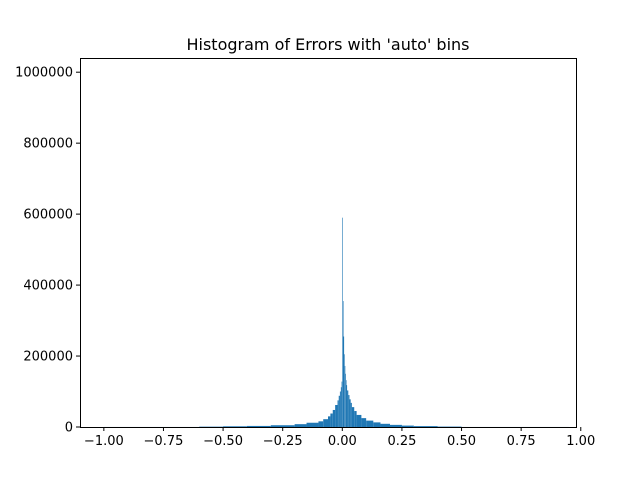 Image resolution: width=640 pixels, height=480 pixels. What do you see at coordinates (48, 357) in the screenshot?
I see `y-tick-label: 200000` at bounding box center [48, 357].